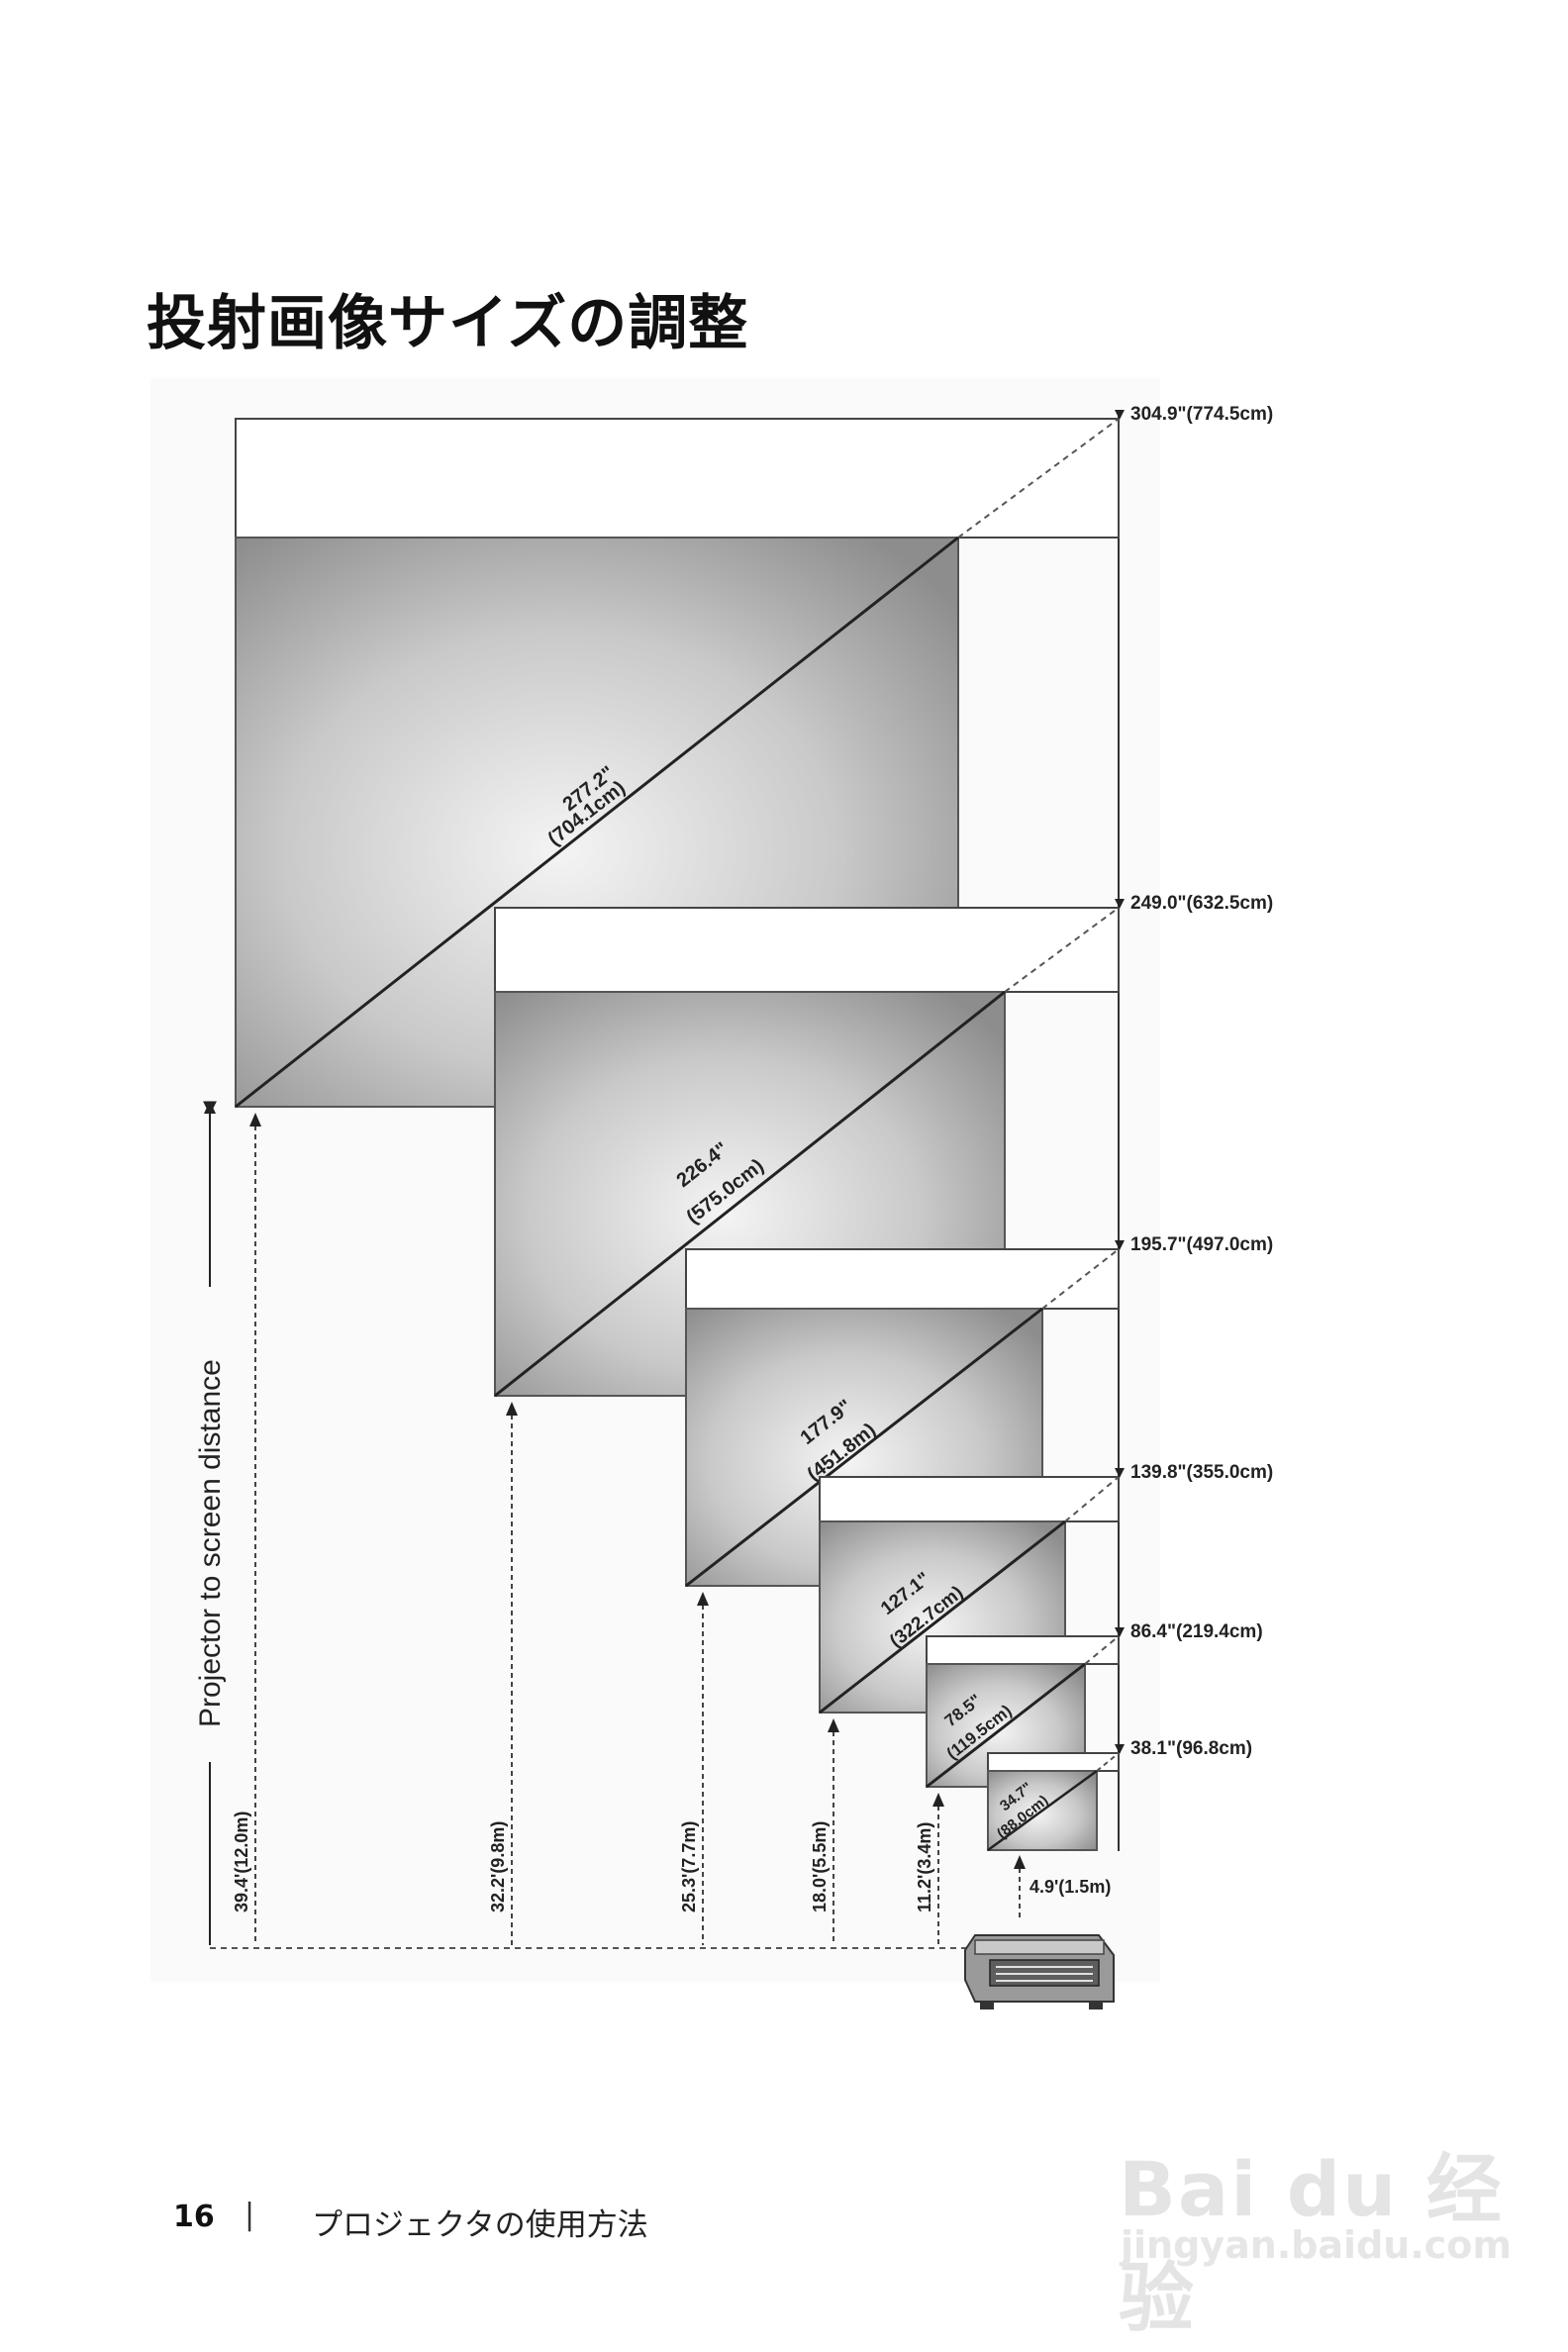 The height and width of the screenshot is (2352, 1568). Describe the element at coordinates (1201, 903) in the screenshot. I see `outer-label-2: 249.0"(632.5cm)` at that location.